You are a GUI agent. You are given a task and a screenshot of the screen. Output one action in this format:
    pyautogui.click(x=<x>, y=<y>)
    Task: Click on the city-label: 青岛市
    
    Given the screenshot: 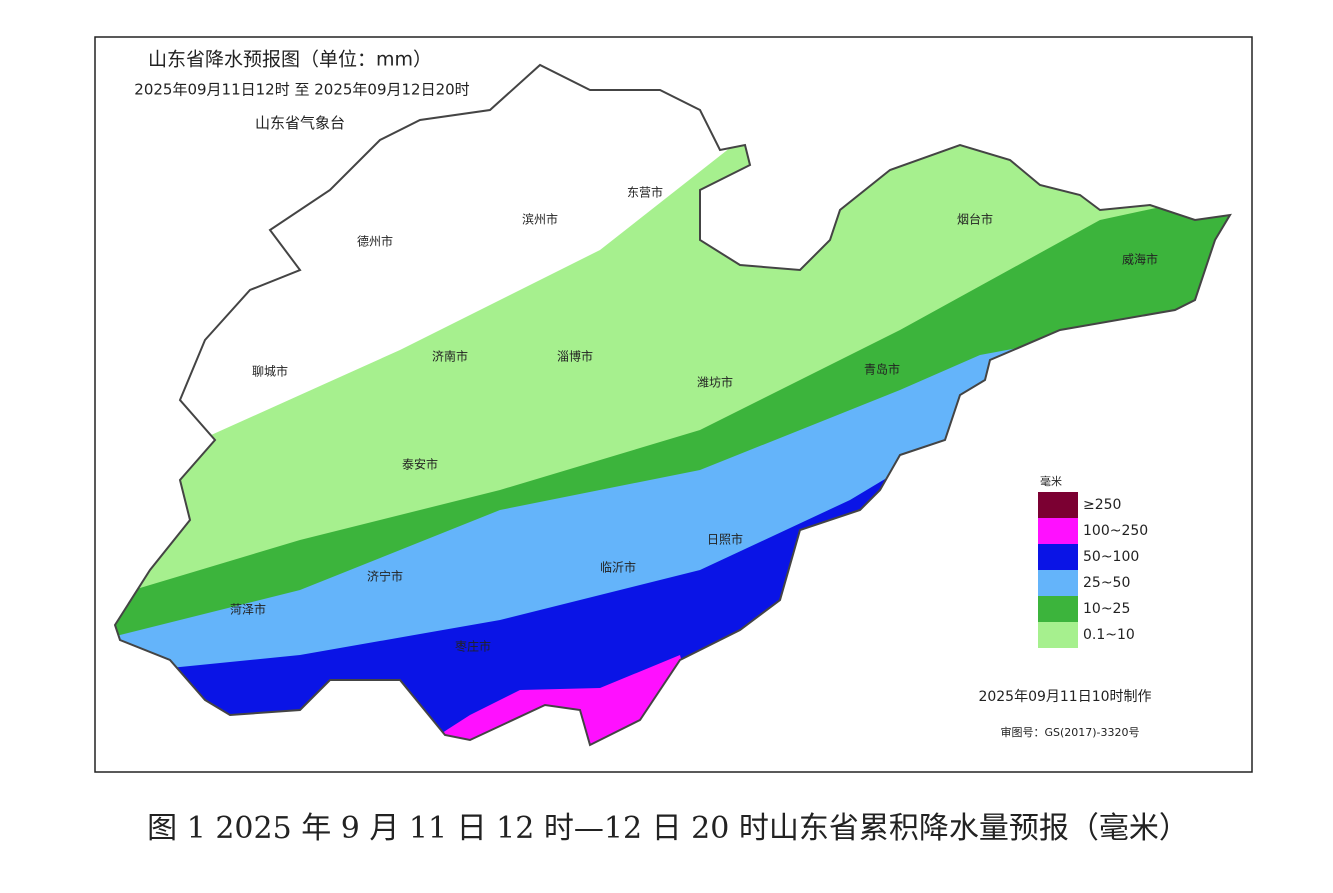 What is the action you would take?
    pyautogui.click(x=882, y=369)
    